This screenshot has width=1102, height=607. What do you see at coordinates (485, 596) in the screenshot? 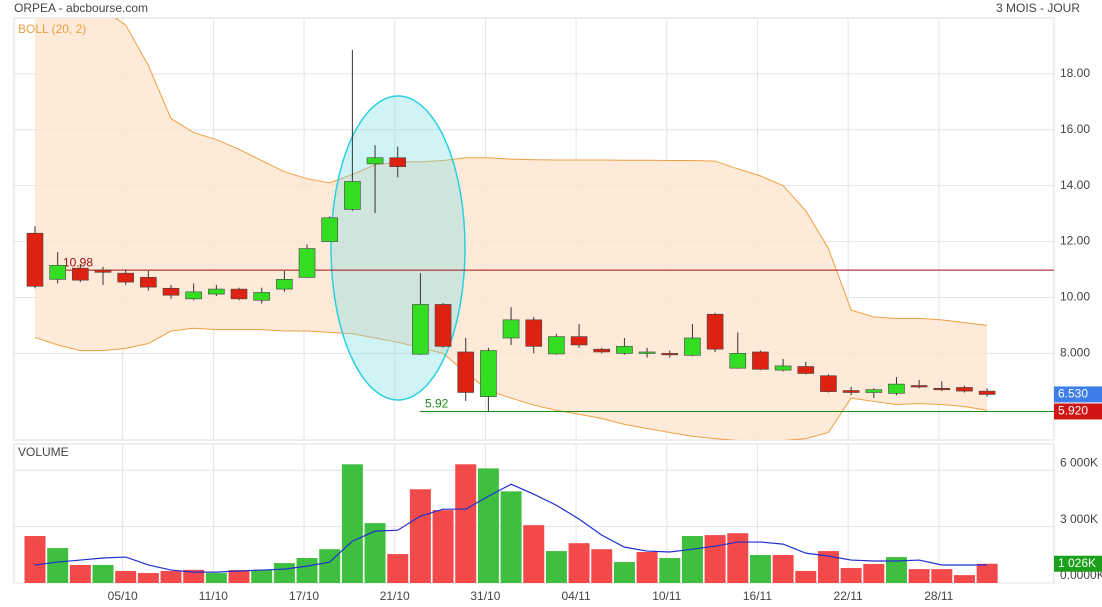
I see `x-tick-label: 31/10` at bounding box center [485, 596].